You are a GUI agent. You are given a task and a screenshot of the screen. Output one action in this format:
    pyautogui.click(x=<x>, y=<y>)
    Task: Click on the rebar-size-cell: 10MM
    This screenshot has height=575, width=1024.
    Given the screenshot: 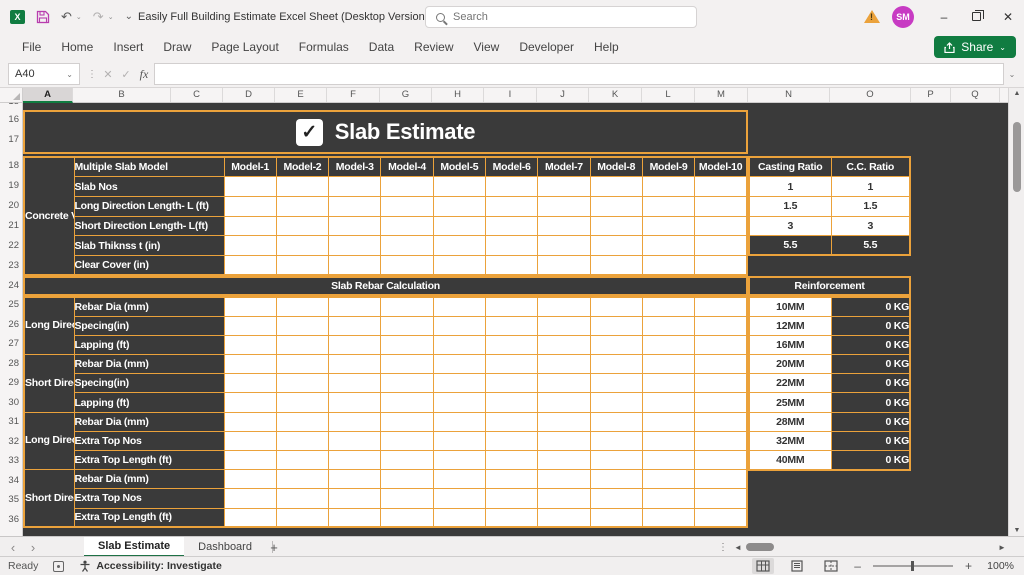 What is the action you would take?
    pyautogui.click(x=790, y=306)
    